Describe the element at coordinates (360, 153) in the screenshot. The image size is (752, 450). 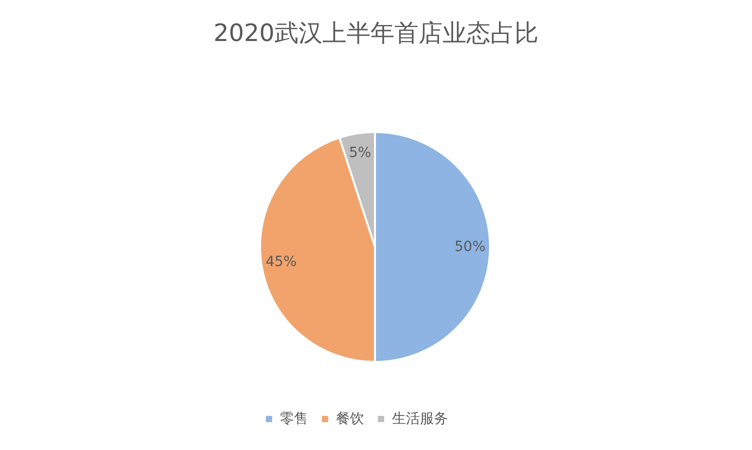
I see `data-label: 5%` at that location.